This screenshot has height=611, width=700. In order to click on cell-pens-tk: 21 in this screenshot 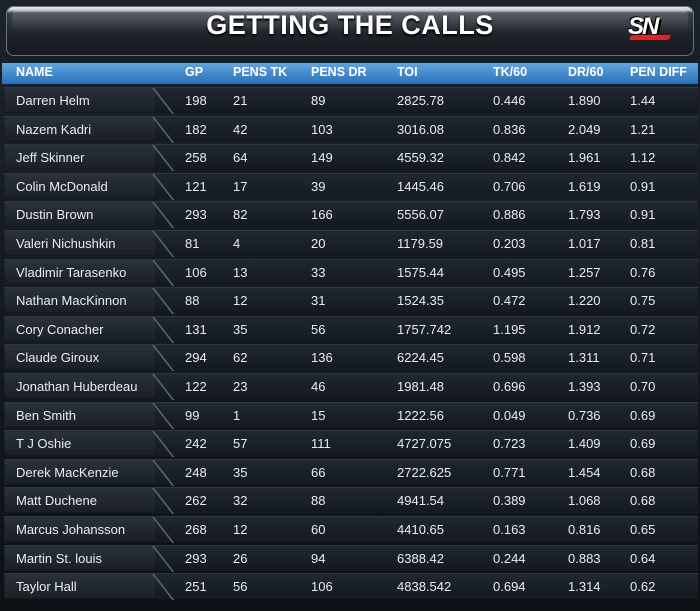, I will do `click(240, 100)`.